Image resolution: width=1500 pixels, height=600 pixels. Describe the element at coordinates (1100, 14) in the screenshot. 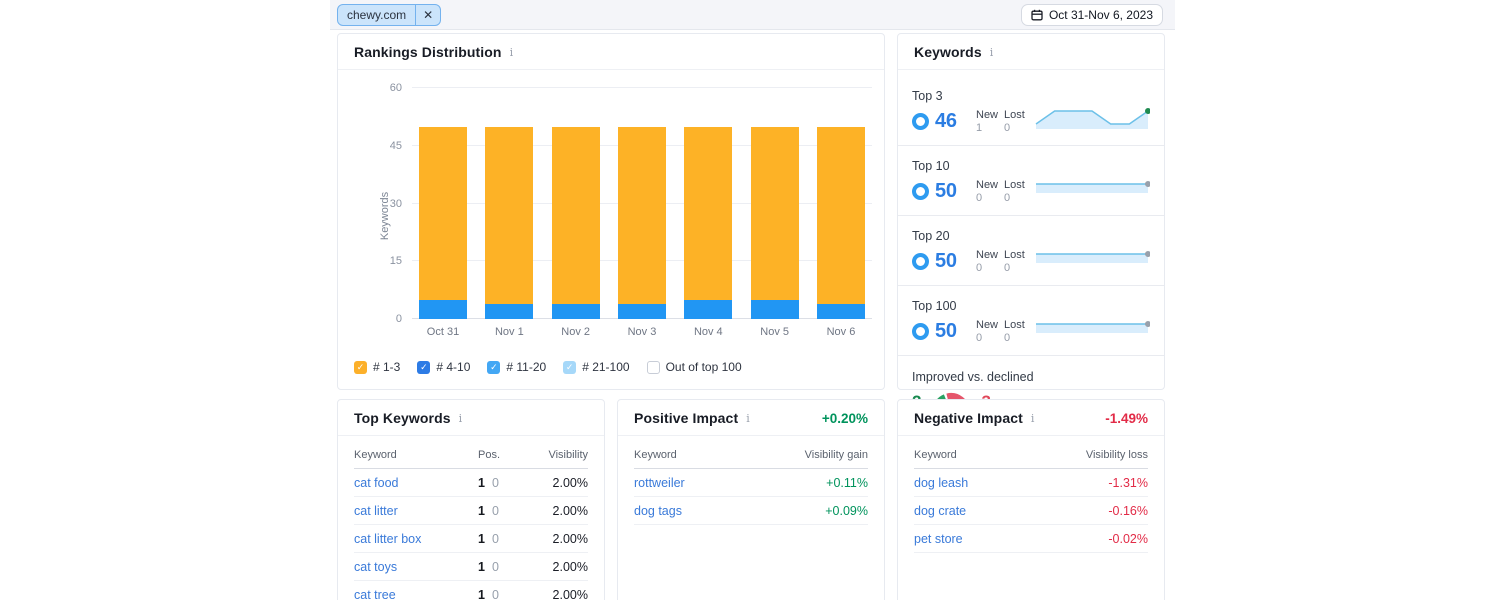

I see `date-range-label: Oct 31-Nov 6, 2023` at that location.